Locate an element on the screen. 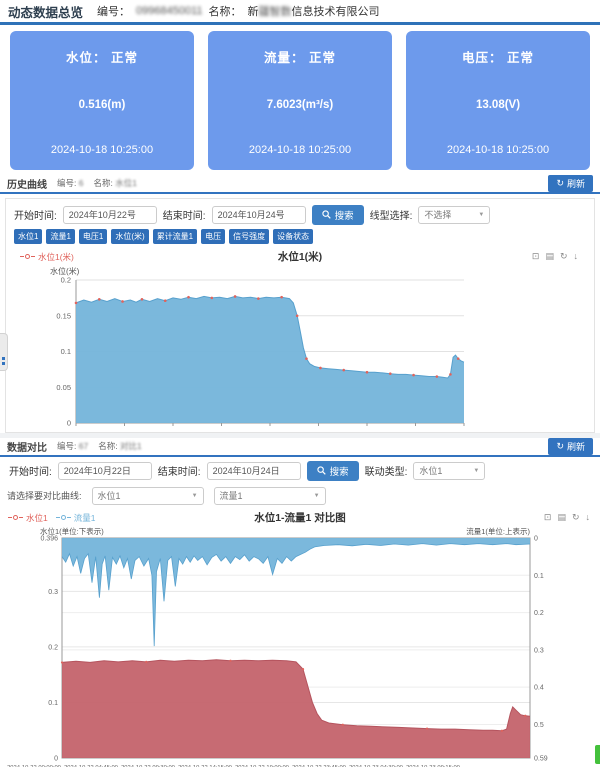 Image resolution: width=600 pixels, height=767 pixels. svg-text: 0.05 is located at coordinates (63, 387).